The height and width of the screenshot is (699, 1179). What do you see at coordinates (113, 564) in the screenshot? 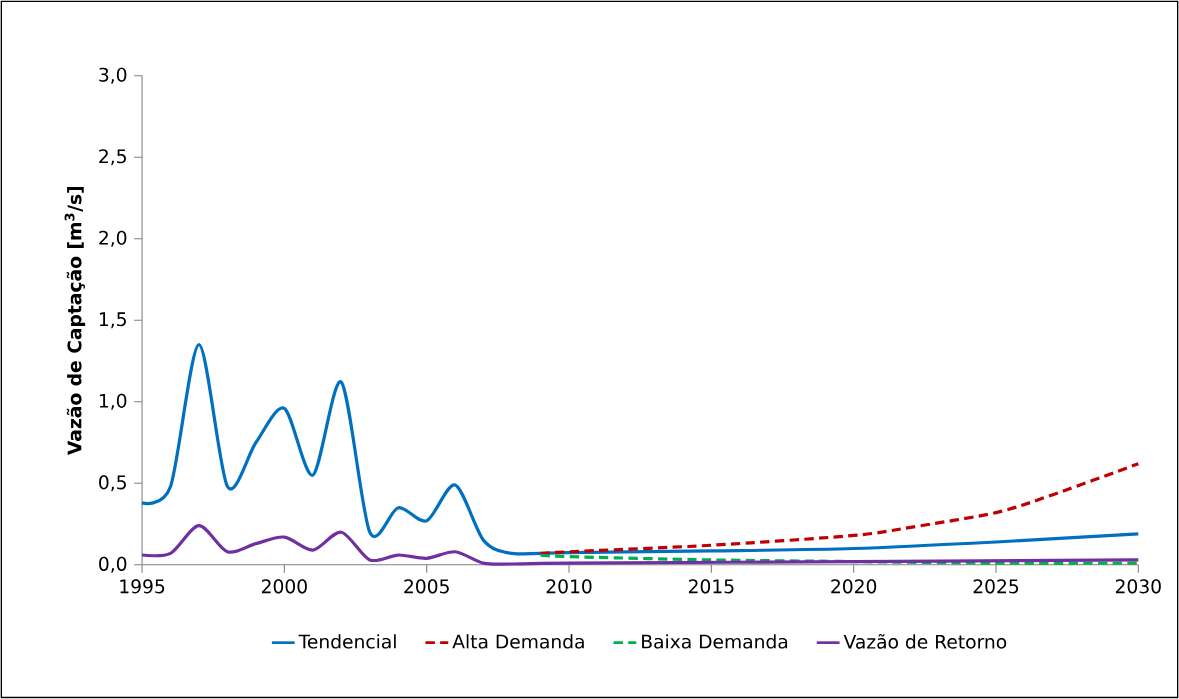
I see `y-tick-label: 0,0` at bounding box center [113, 564].